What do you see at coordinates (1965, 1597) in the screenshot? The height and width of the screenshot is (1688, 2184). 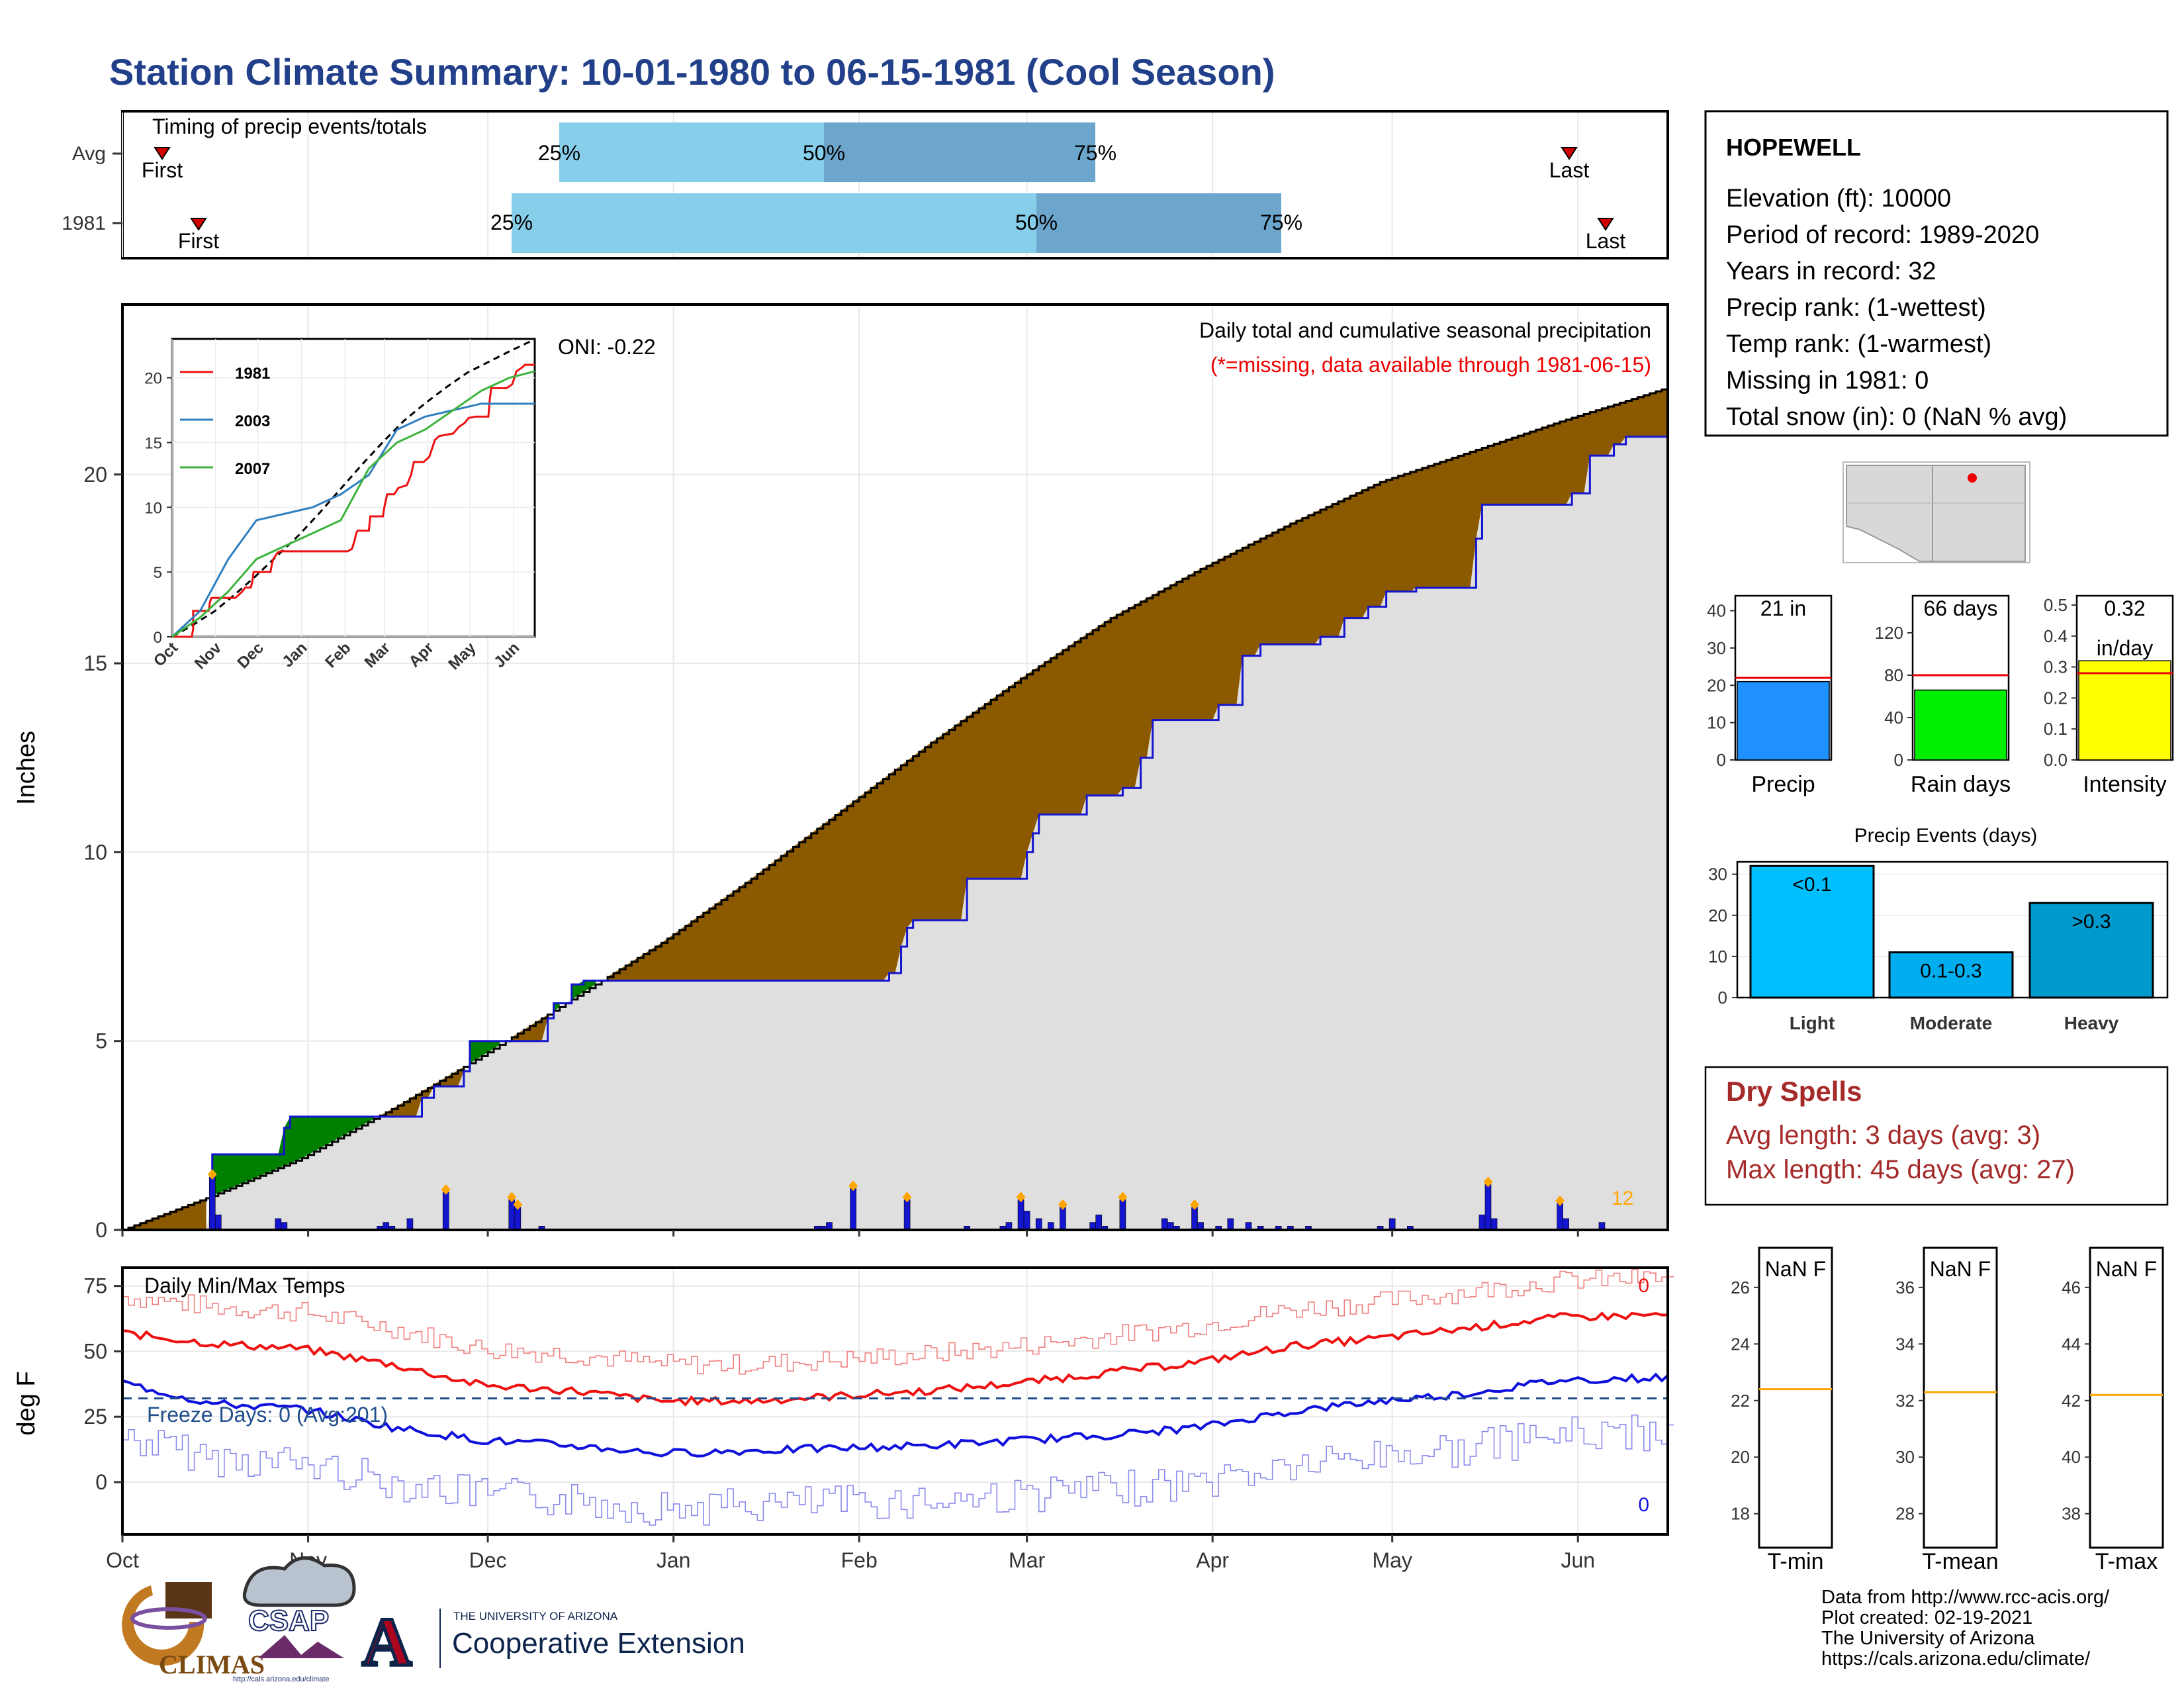 I see `credit-line-1: Data from http://www.rcc-acis.org/` at bounding box center [1965, 1597].